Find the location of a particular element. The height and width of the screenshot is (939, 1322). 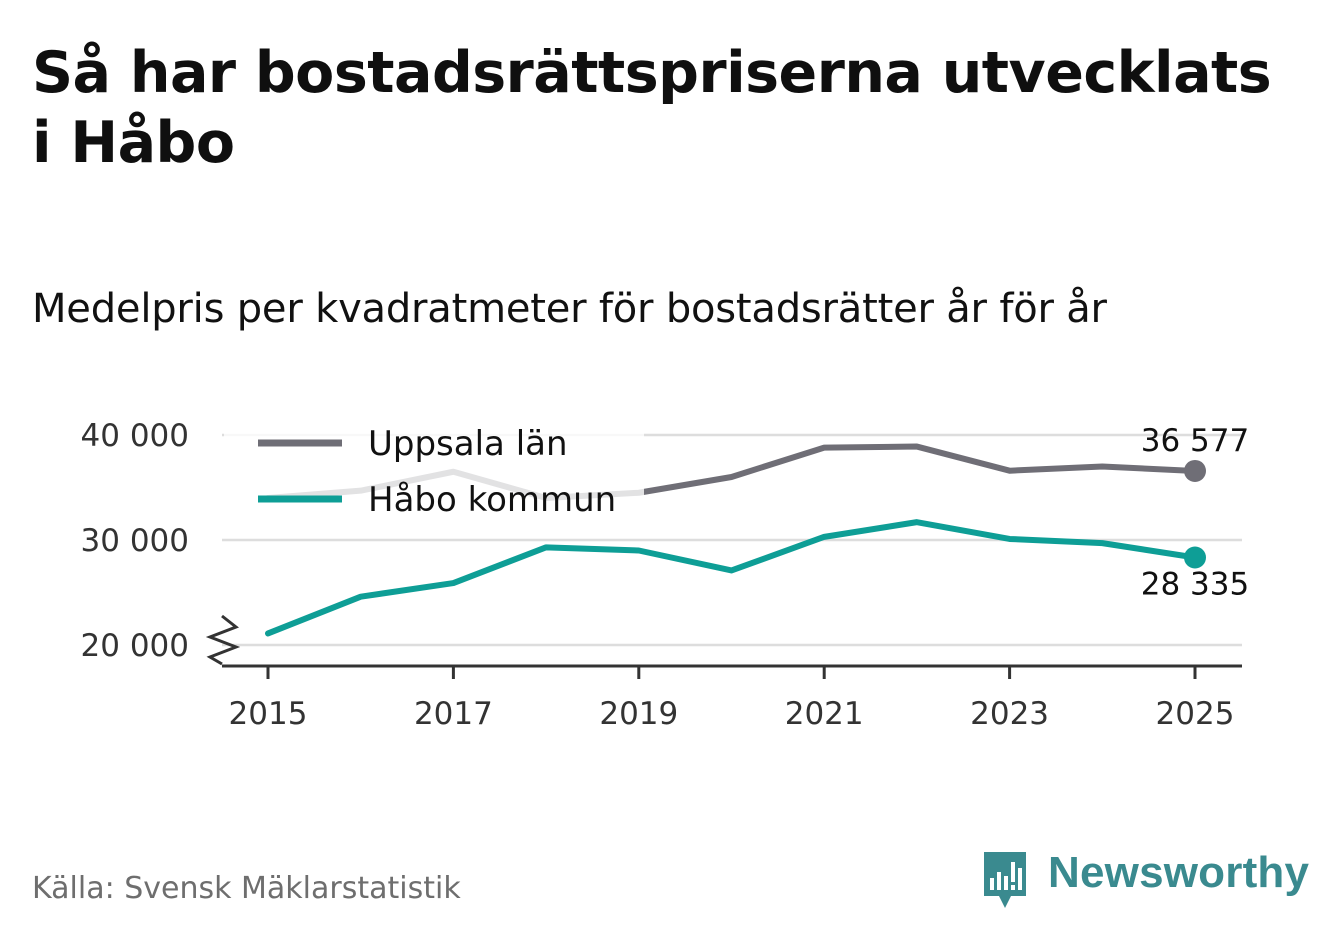

series-line-habo is located at coordinates (731, 578).